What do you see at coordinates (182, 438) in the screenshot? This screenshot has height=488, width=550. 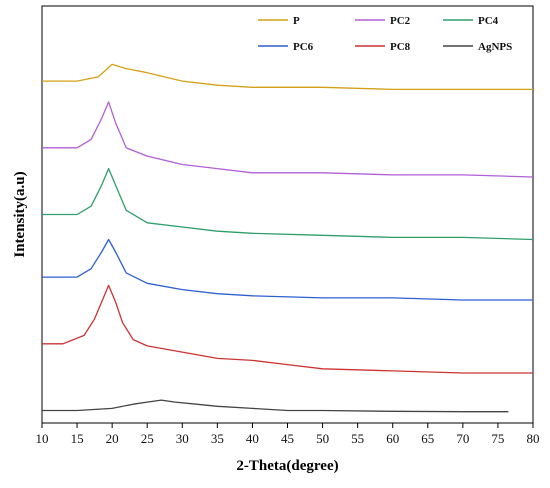 I see `x-tick-label: 30` at bounding box center [182, 438].